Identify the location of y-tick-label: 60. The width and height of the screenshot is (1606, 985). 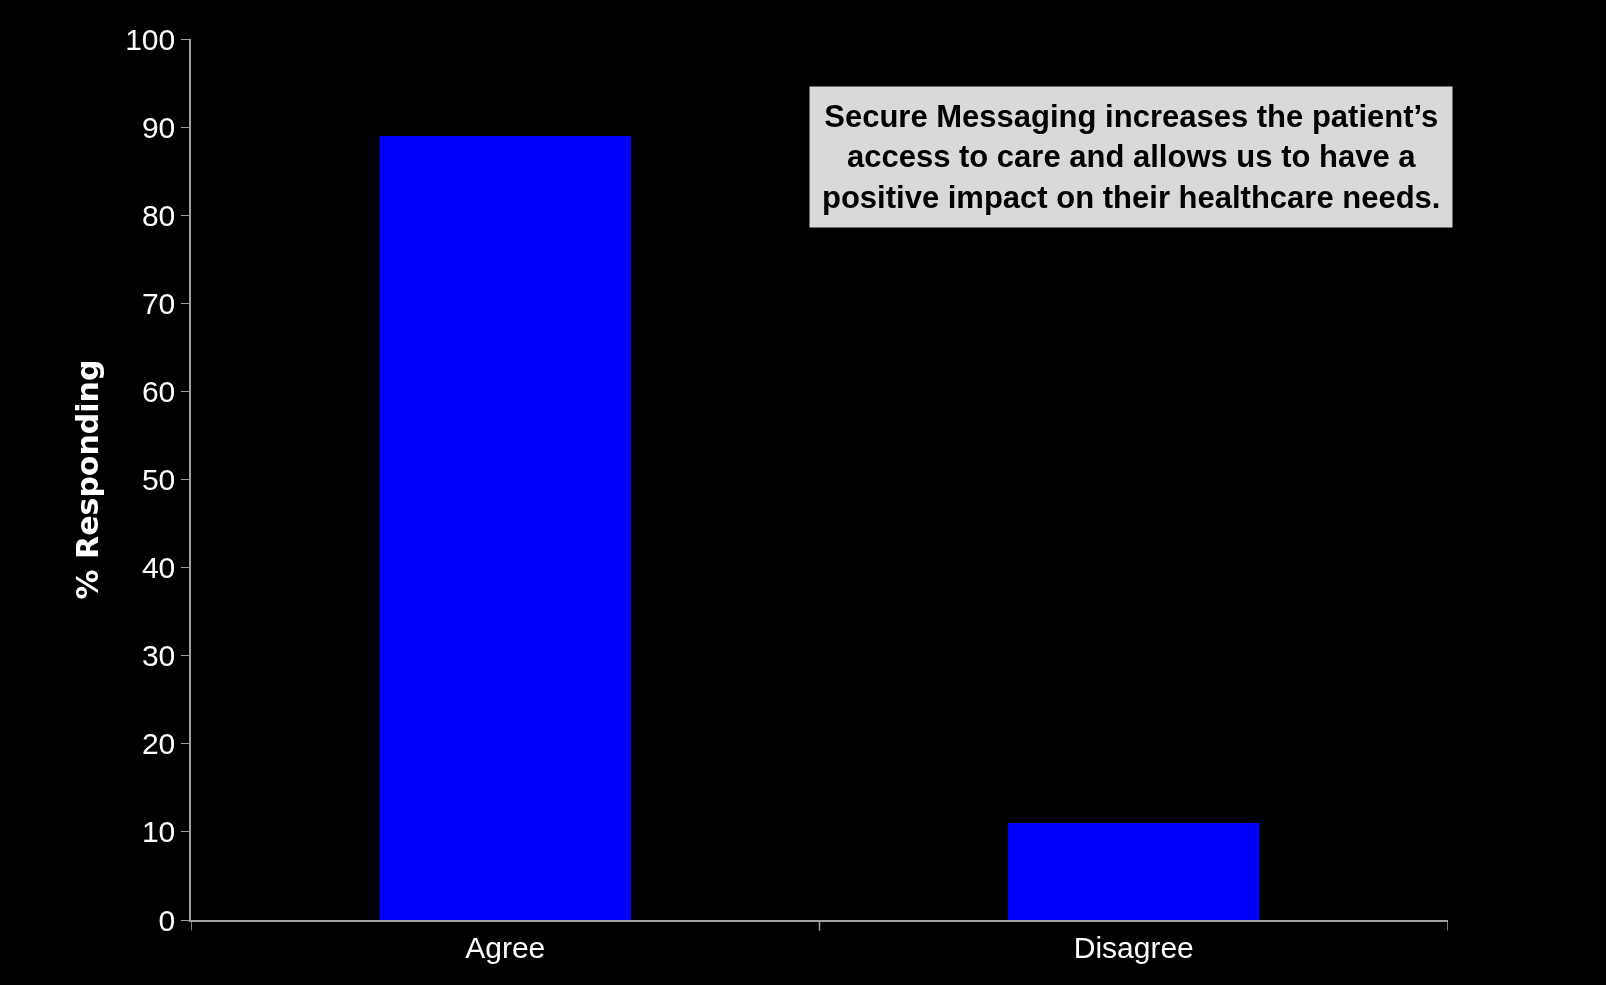
(158, 391).